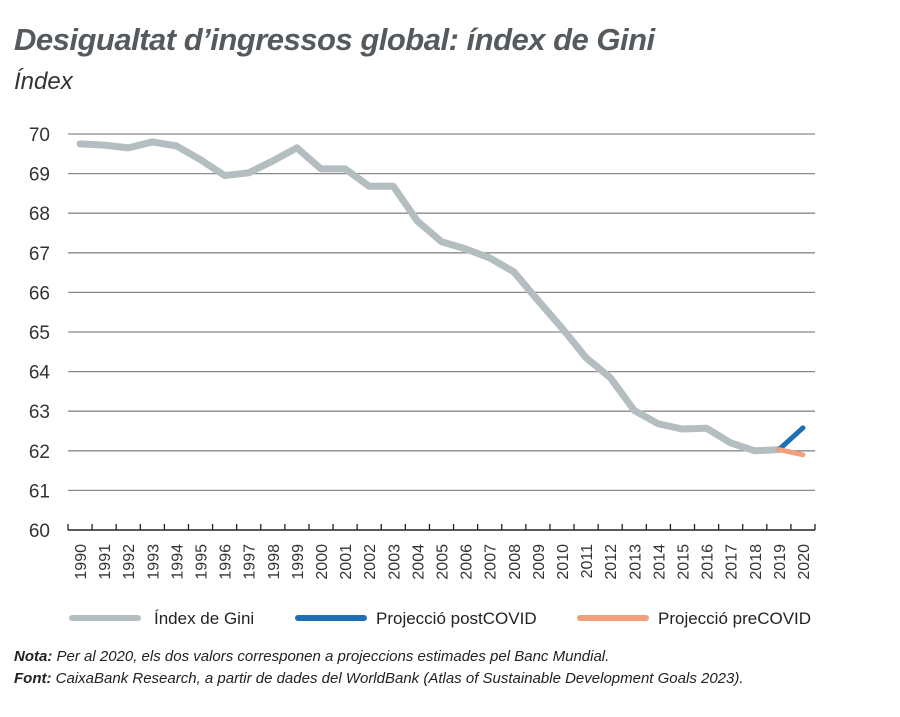 This screenshot has width=900, height=717. Describe the element at coordinates (298, 562) in the screenshot. I see `x-tick-label: 1999` at that location.